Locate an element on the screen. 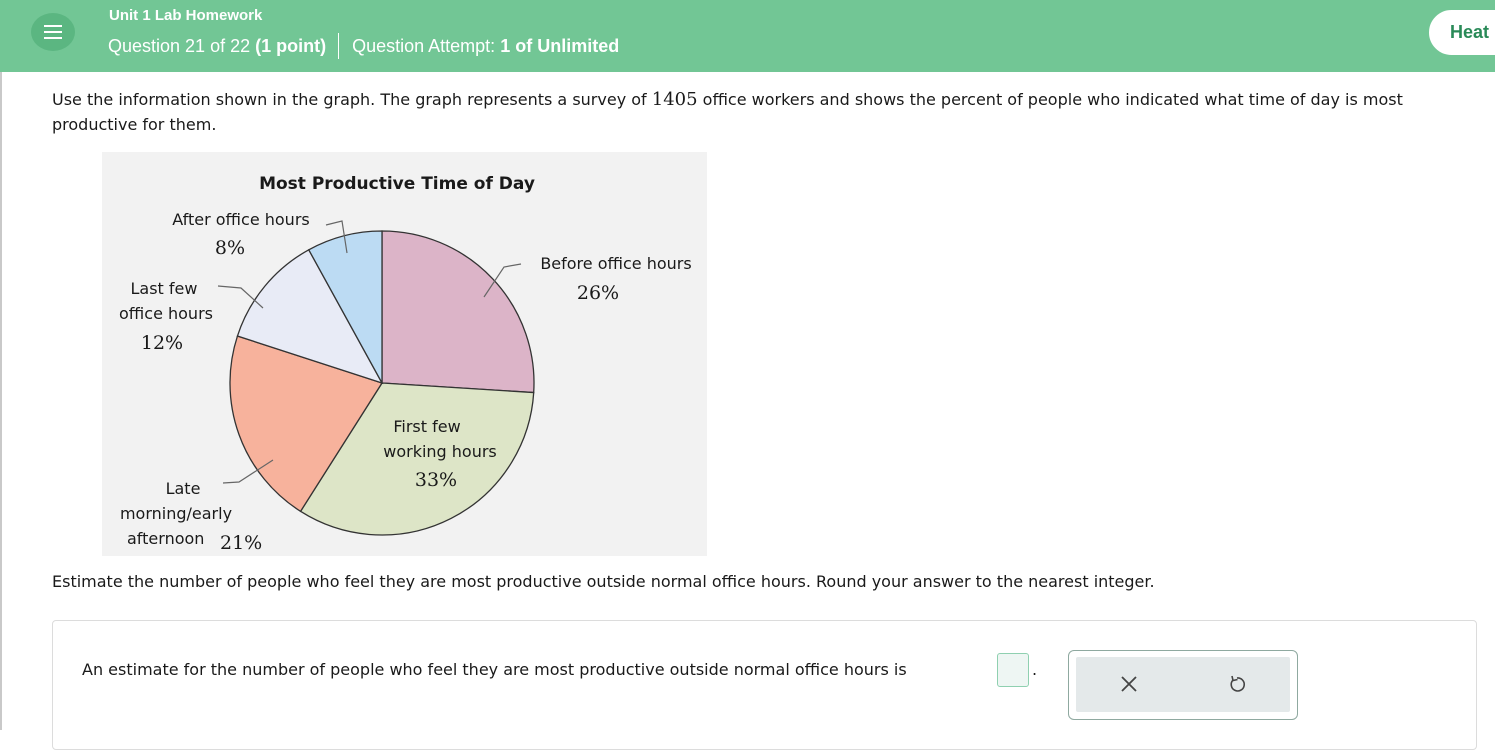 This screenshot has height=750, width=1495. close-icon is located at coordinates (1129, 684).